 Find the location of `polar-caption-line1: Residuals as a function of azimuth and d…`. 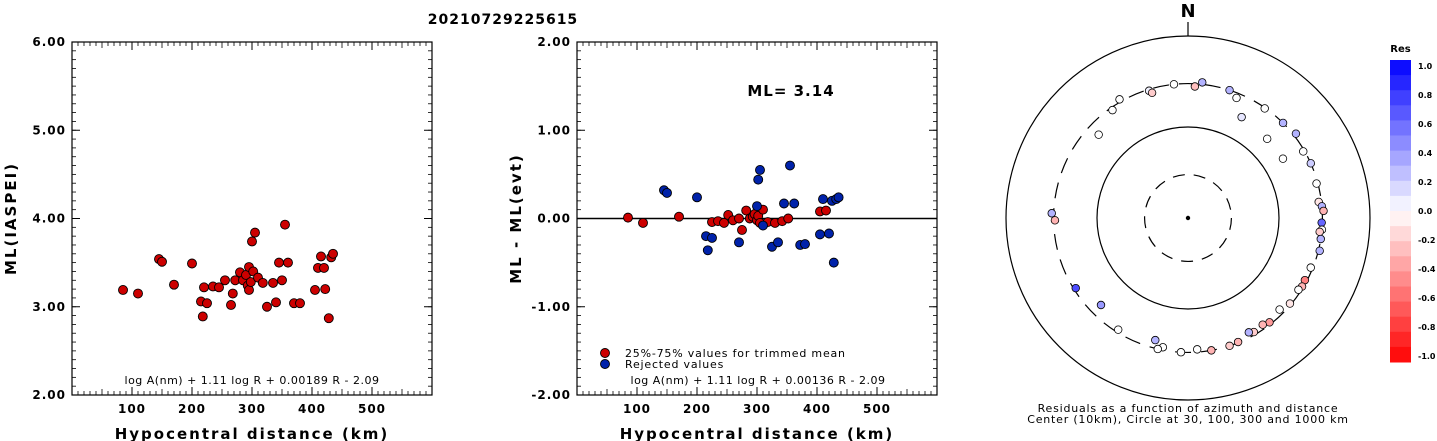

polar-caption-line1: Residuals as a function of azimuth and d… is located at coordinates (1188, 408).